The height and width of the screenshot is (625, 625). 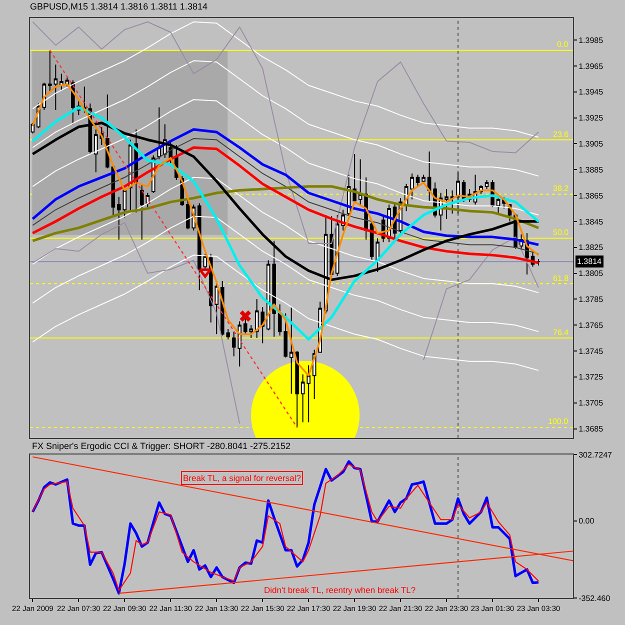 I want to click on y-tick-label: 1.3865, so click(x=591, y=195).